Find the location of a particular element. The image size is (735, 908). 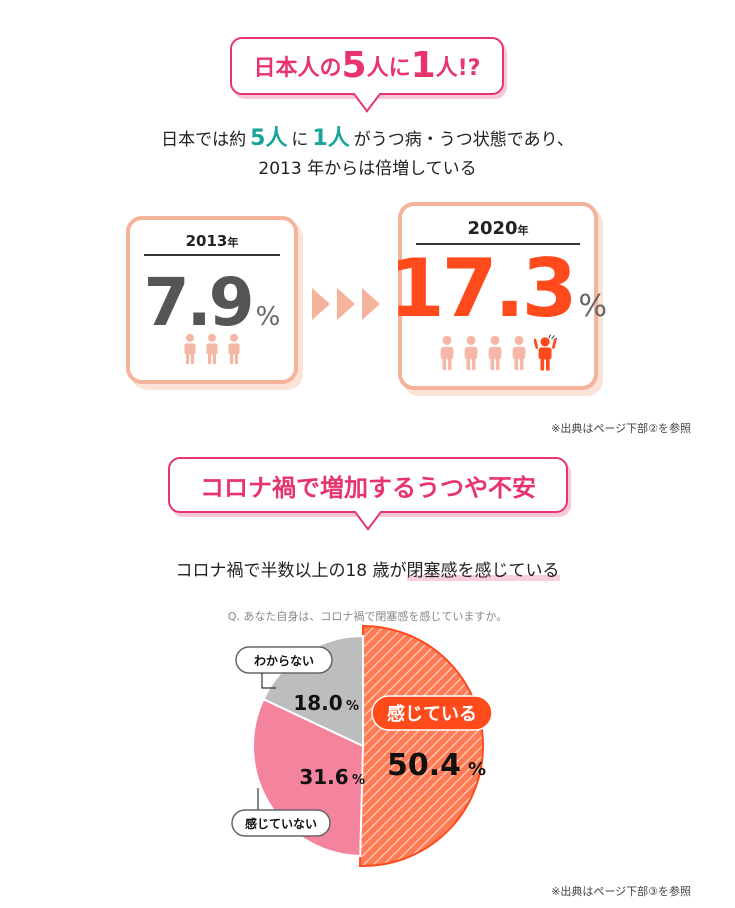

slice-unit-2: % is located at coordinates (358, 780).